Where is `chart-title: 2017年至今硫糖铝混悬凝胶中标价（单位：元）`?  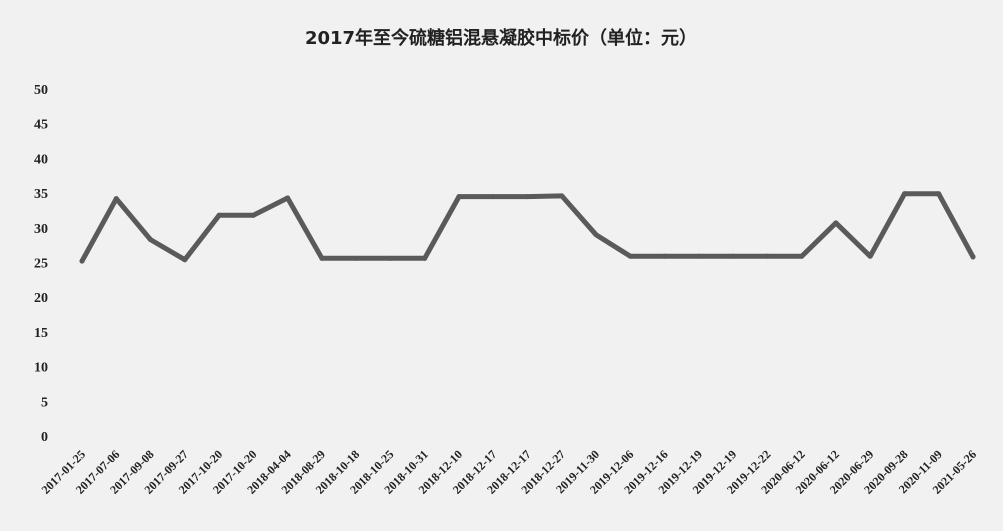 chart-title: 2017年至今硫糖铝混悬凝胶中标价（单位：元） is located at coordinates (501, 38).